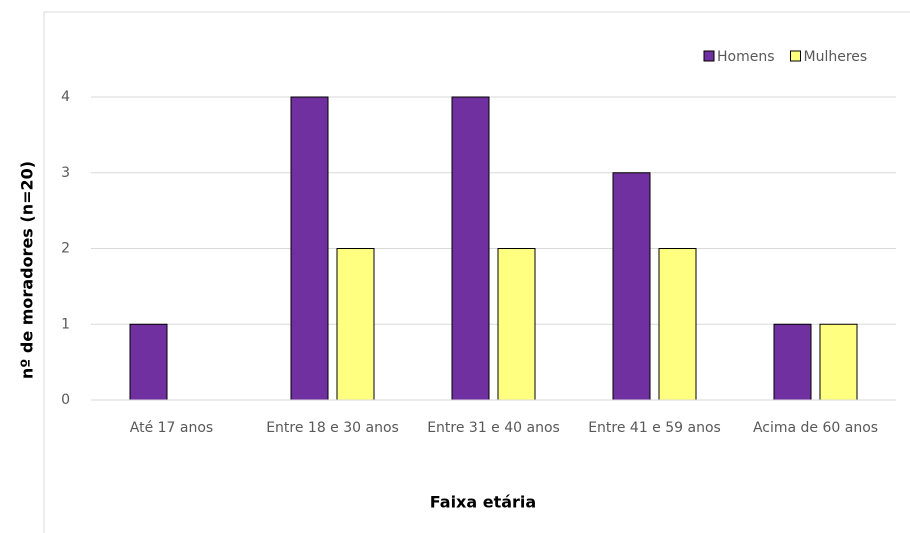  I want to click on y-tick-label: 4, so click(65, 97).